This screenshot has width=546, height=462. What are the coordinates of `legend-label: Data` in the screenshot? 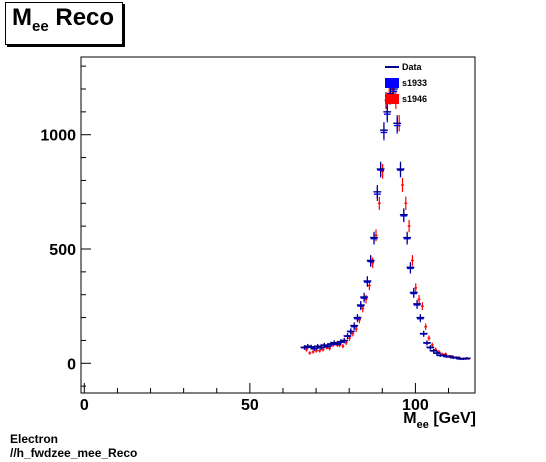 It's located at (412, 67).